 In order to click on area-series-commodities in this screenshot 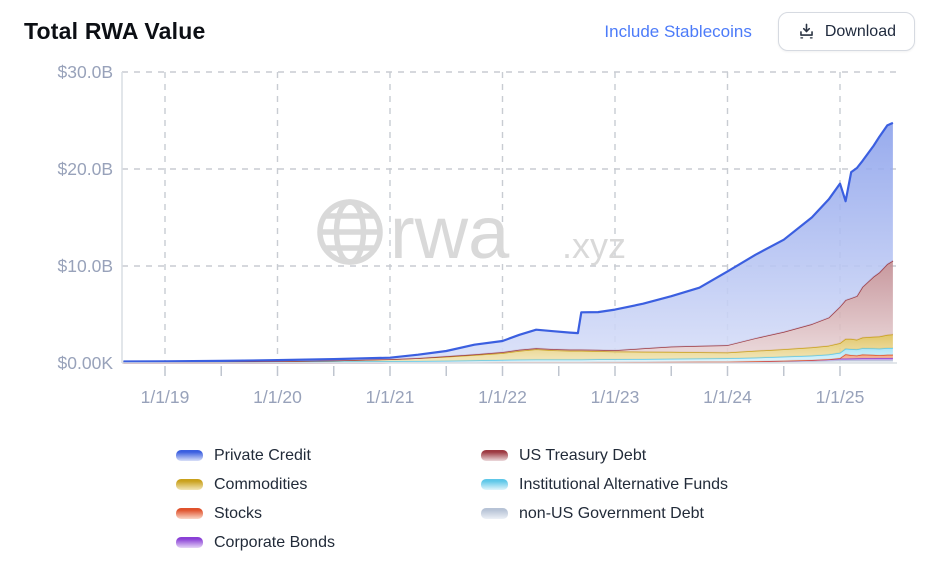, I will do `click(508, 348)`.